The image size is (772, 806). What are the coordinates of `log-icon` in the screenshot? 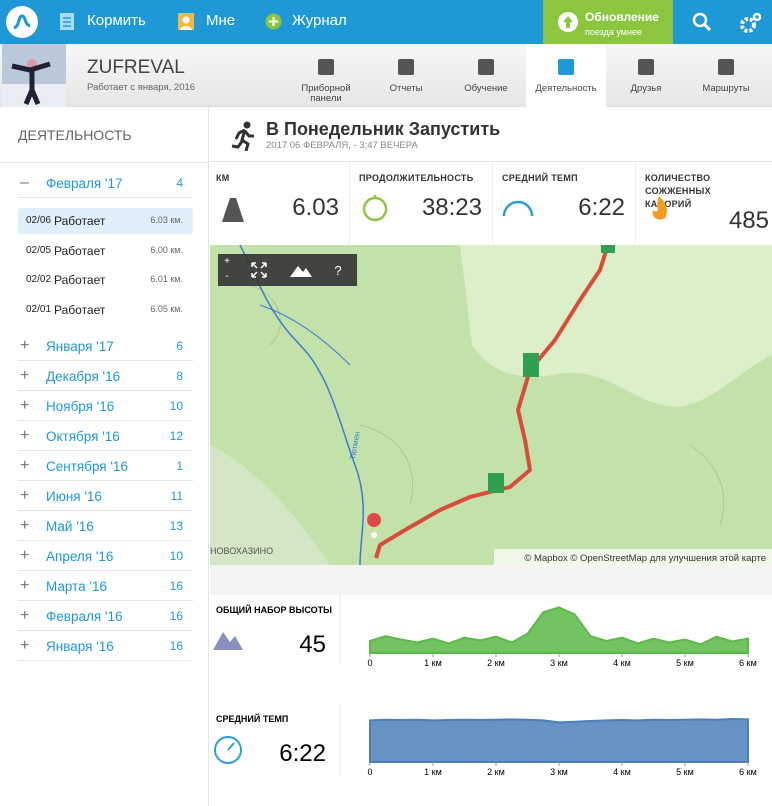 It's located at (273, 21).